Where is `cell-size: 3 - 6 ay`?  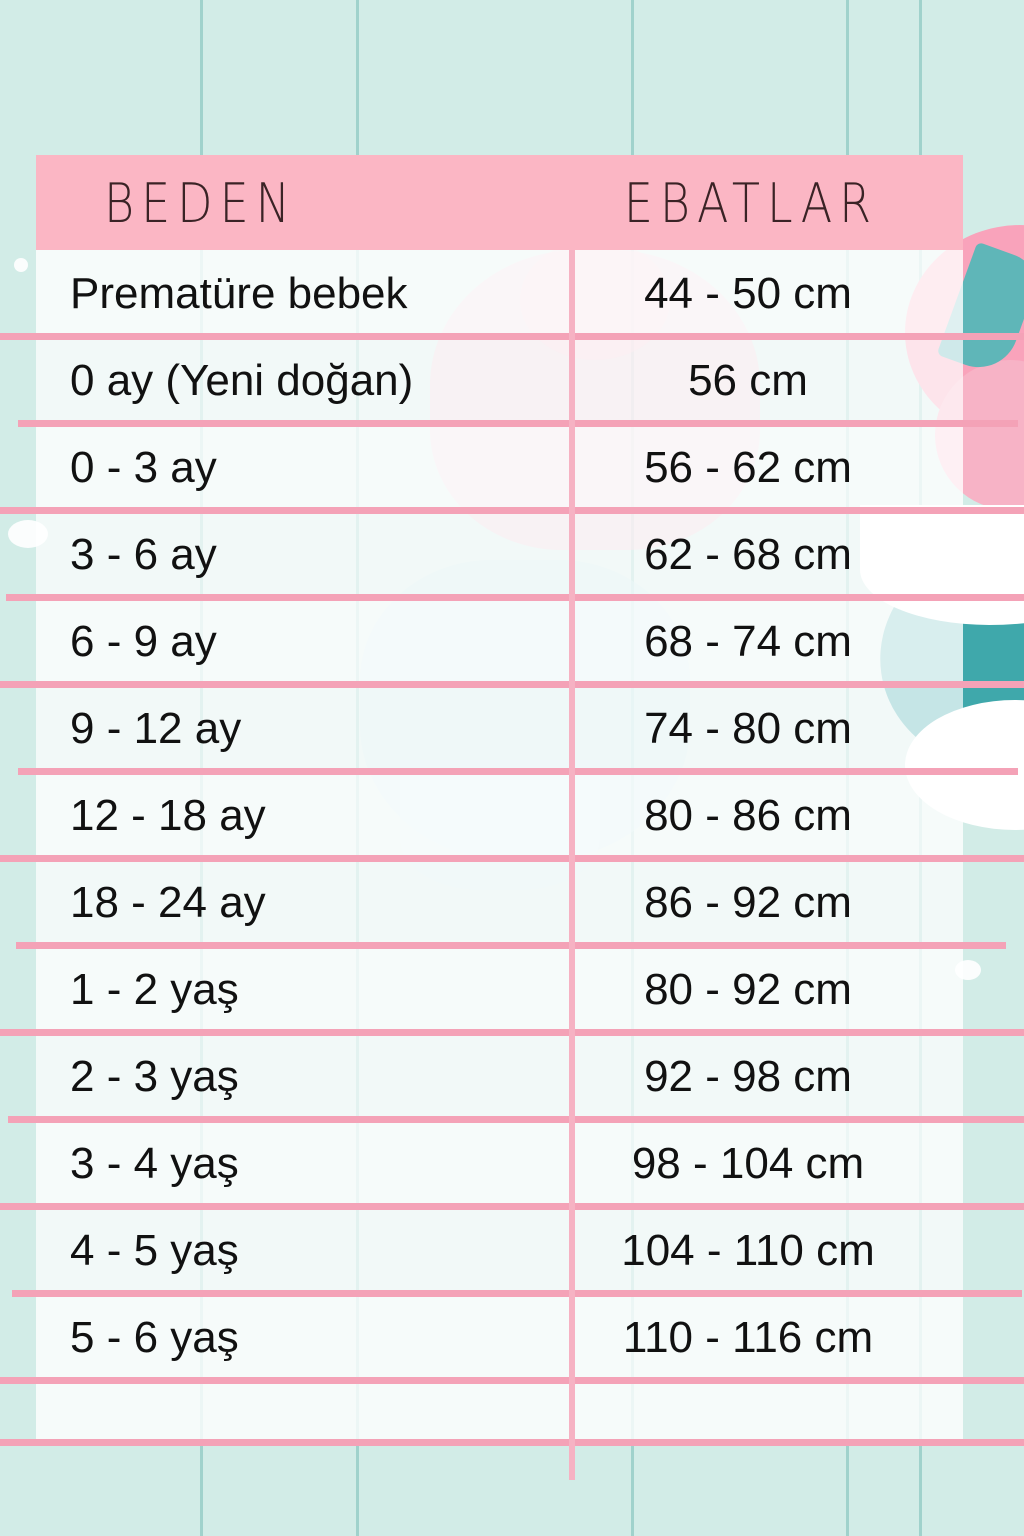 cell-size: 3 - 6 ay is located at coordinates (143, 554).